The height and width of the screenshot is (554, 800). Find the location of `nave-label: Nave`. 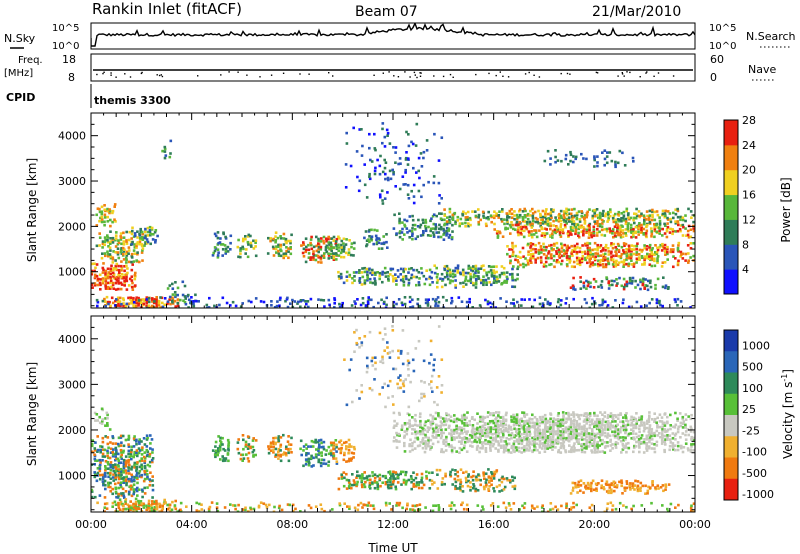

nave-label: Nave is located at coordinates (762, 69).